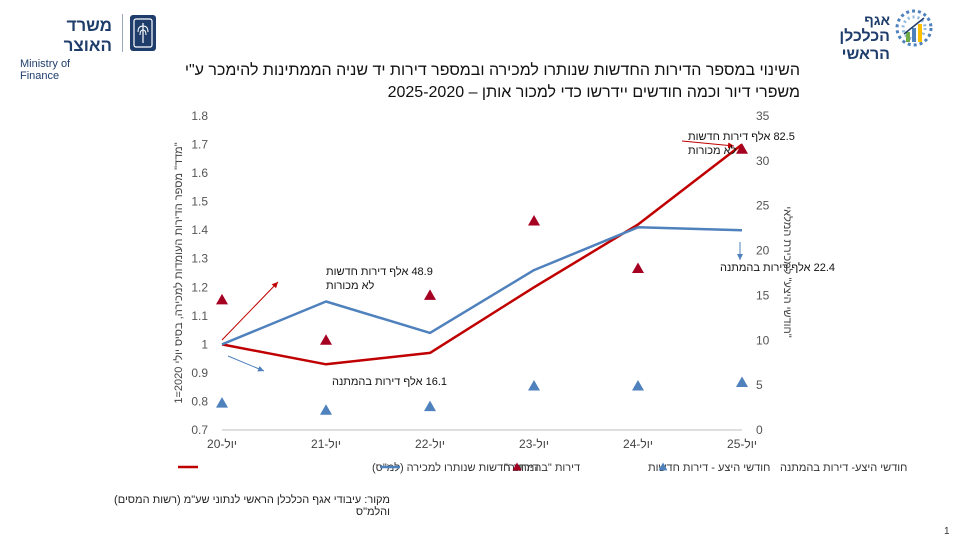  Describe the element at coordinates (864, 45) in the screenshot. I see `division-label-line2: הכלכלן הראשי` at that location.